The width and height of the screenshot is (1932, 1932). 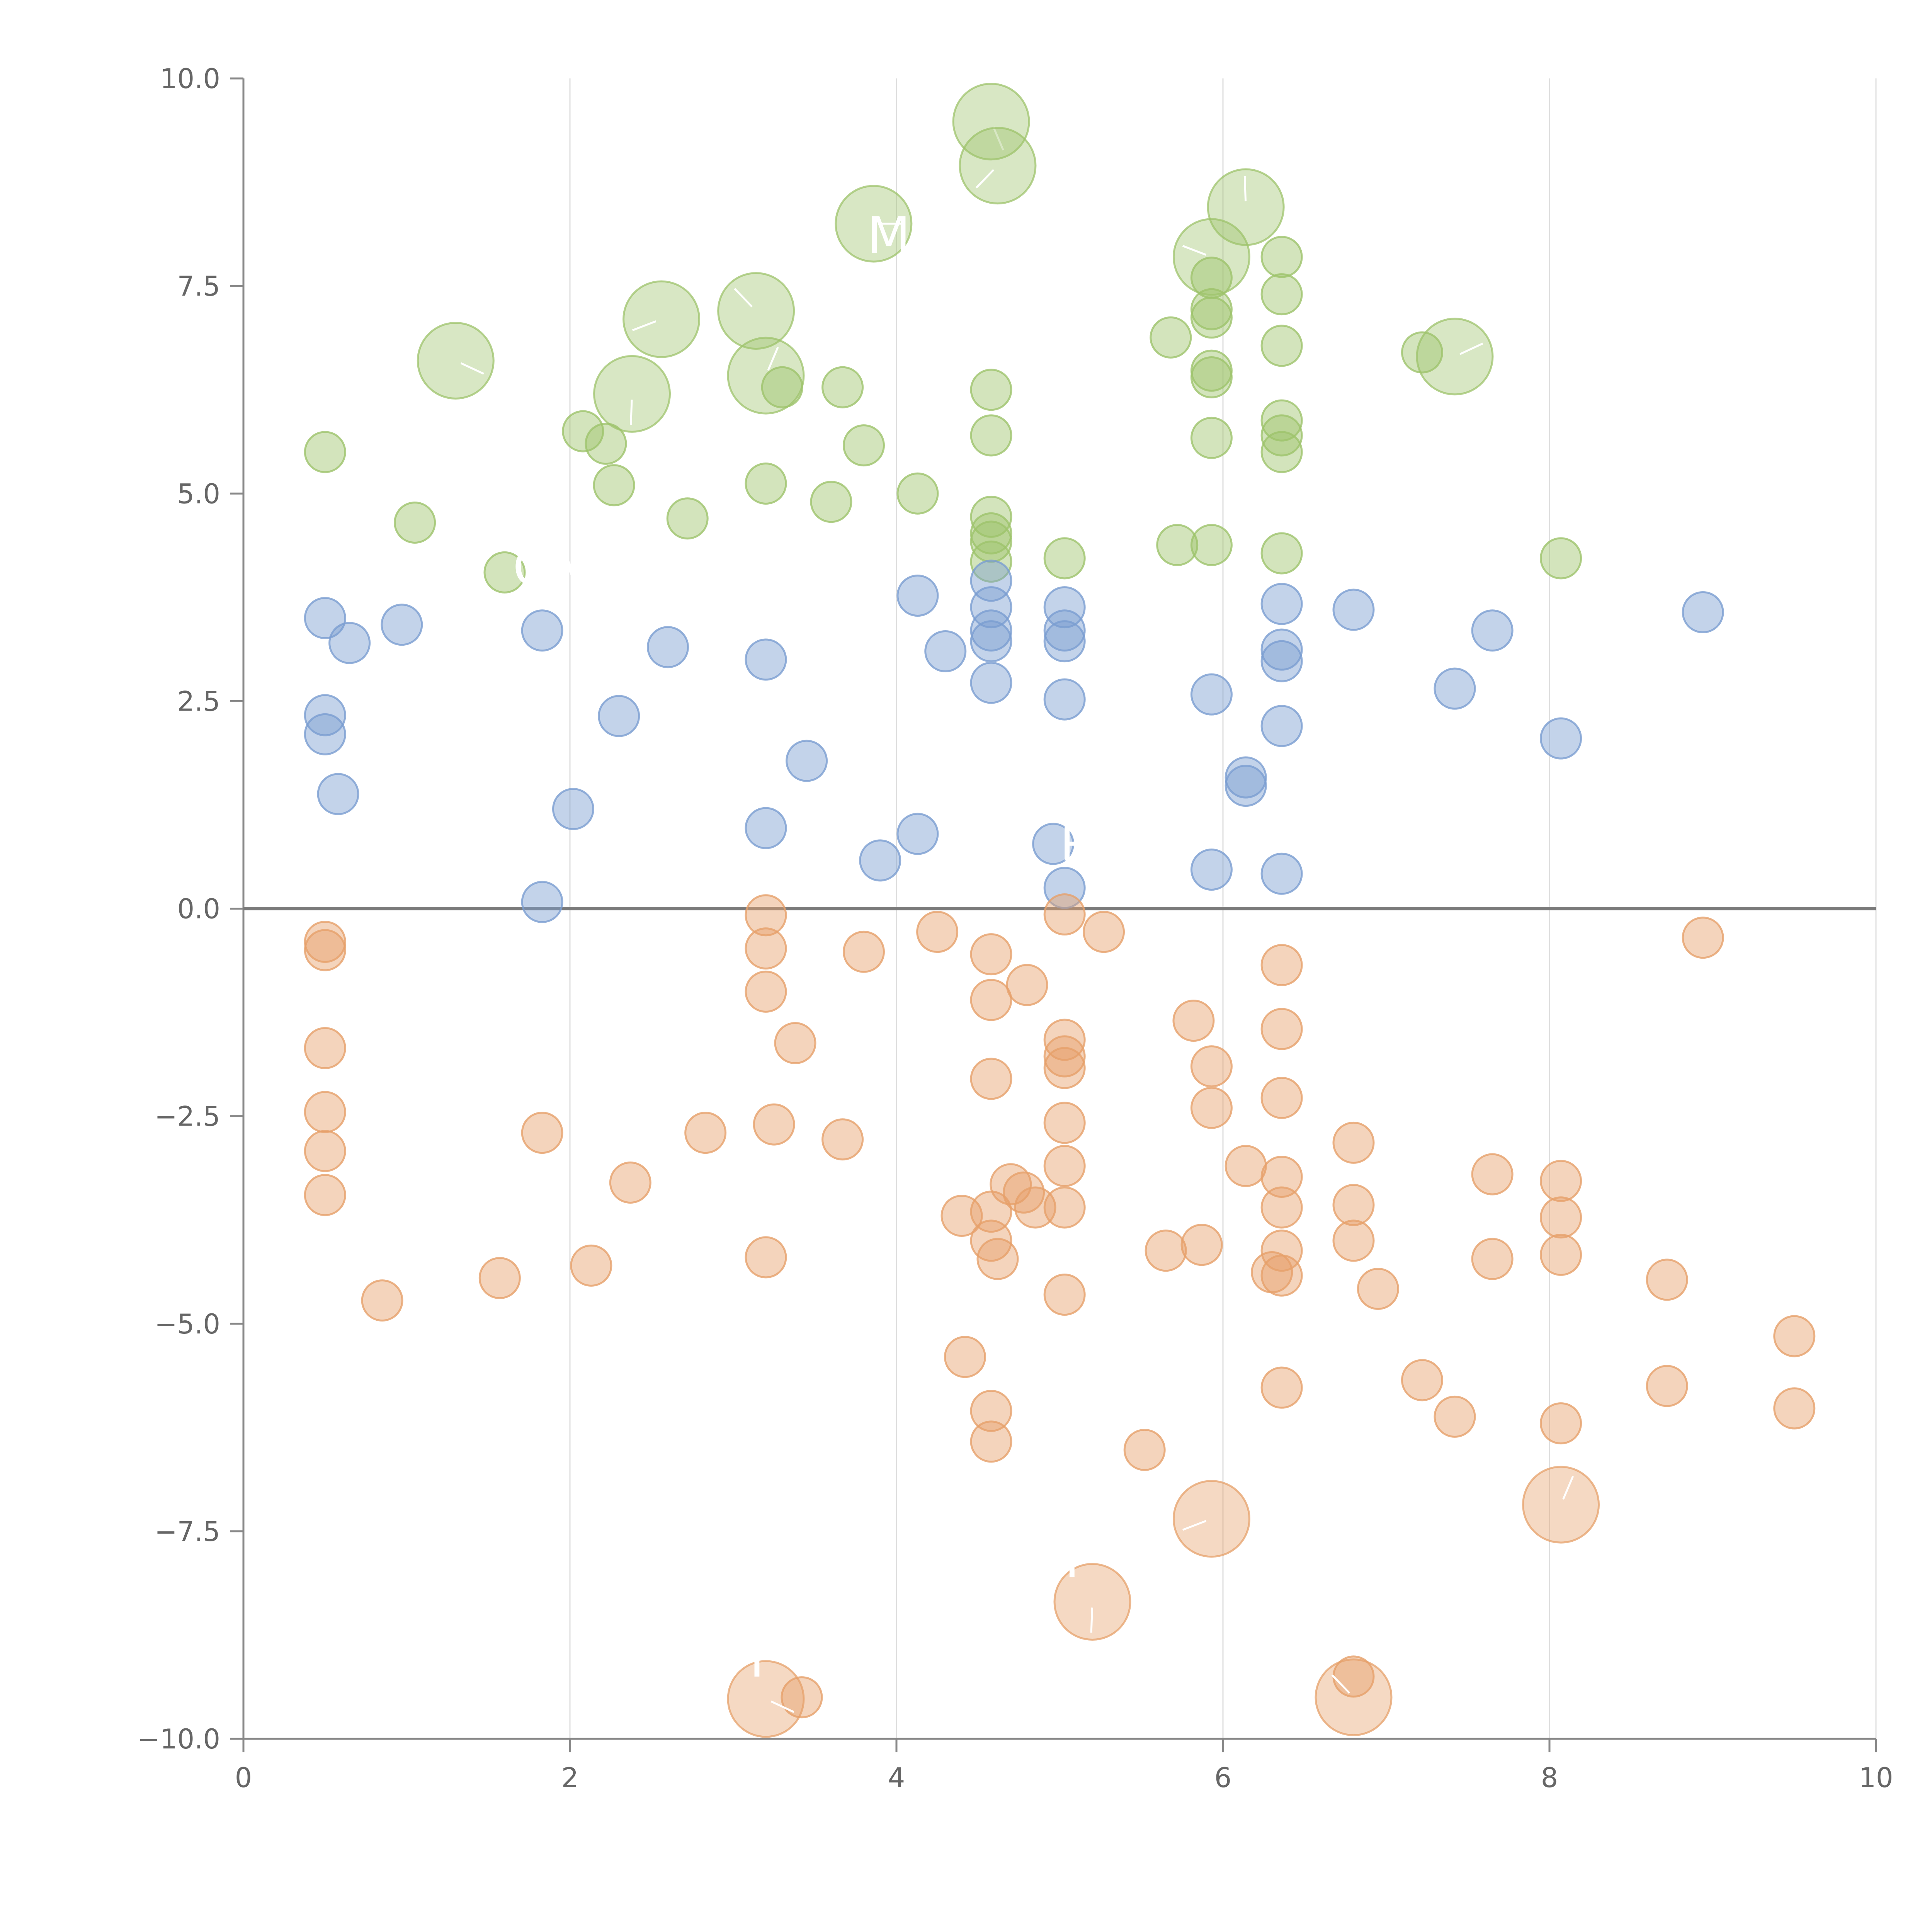 What do you see at coordinates (889, 236) in the screenshot?
I see `annotation-label-1: M` at bounding box center [889, 236].